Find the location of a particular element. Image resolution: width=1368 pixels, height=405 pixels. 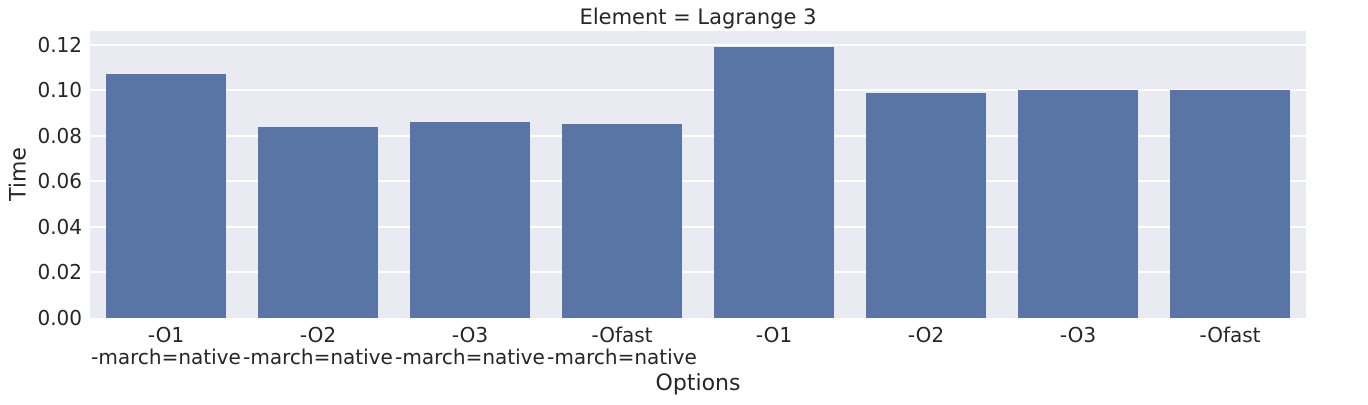

x-tick-label: -O1 is located at coordinates (774, 335).